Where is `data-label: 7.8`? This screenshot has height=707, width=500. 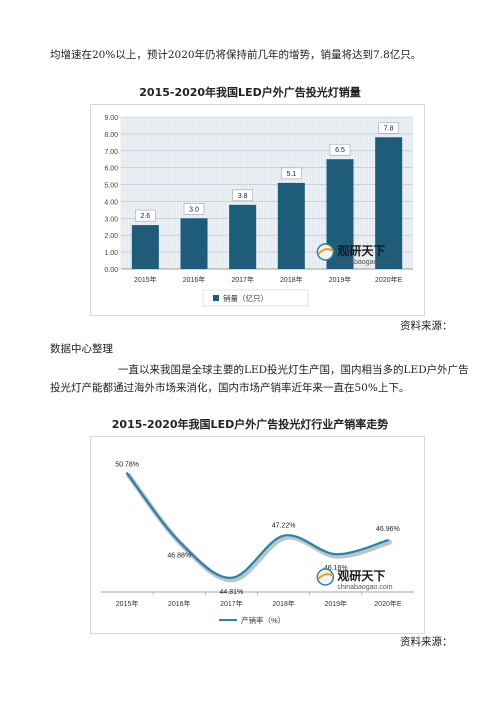
data-label: 7.8 is located at coordinates (389, 128).